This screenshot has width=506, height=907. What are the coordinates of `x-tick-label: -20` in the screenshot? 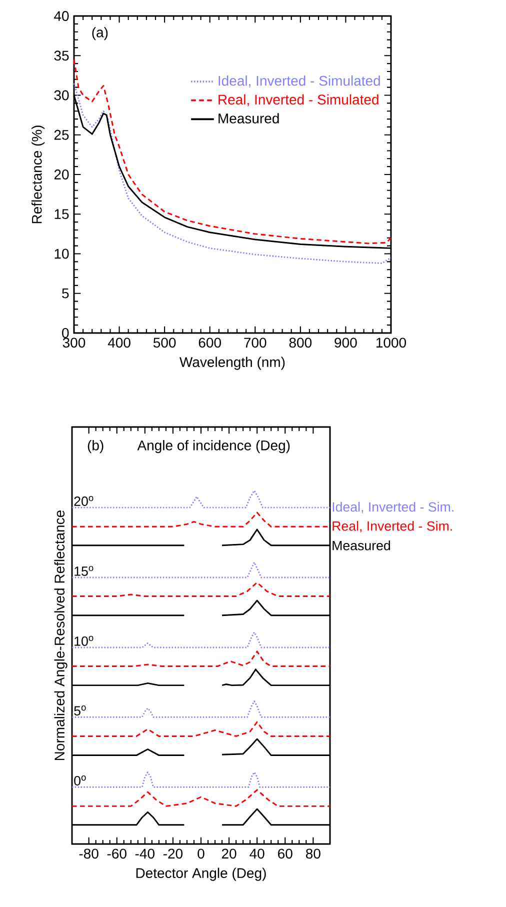 It's located at (173, 853).